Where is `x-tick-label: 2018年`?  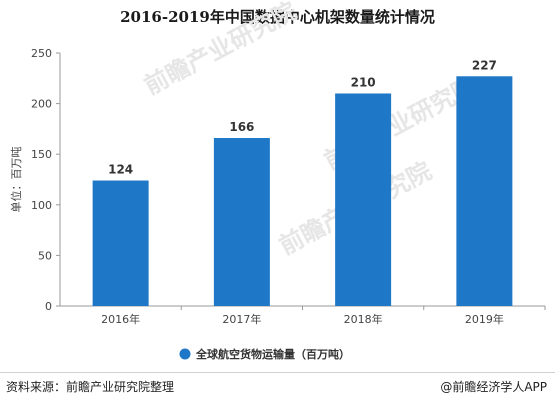 x-tick-label: 2018年 is located at coordinates (363, 319).